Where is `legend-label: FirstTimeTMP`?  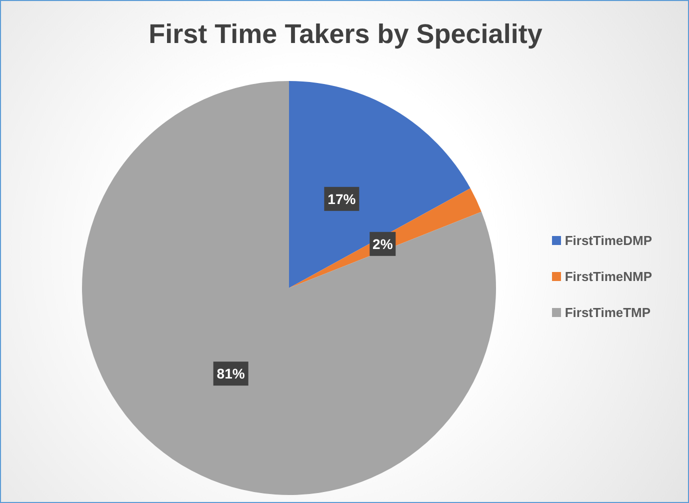
legend-label: FirstTimeTMP is located at coordinates (607, 312).